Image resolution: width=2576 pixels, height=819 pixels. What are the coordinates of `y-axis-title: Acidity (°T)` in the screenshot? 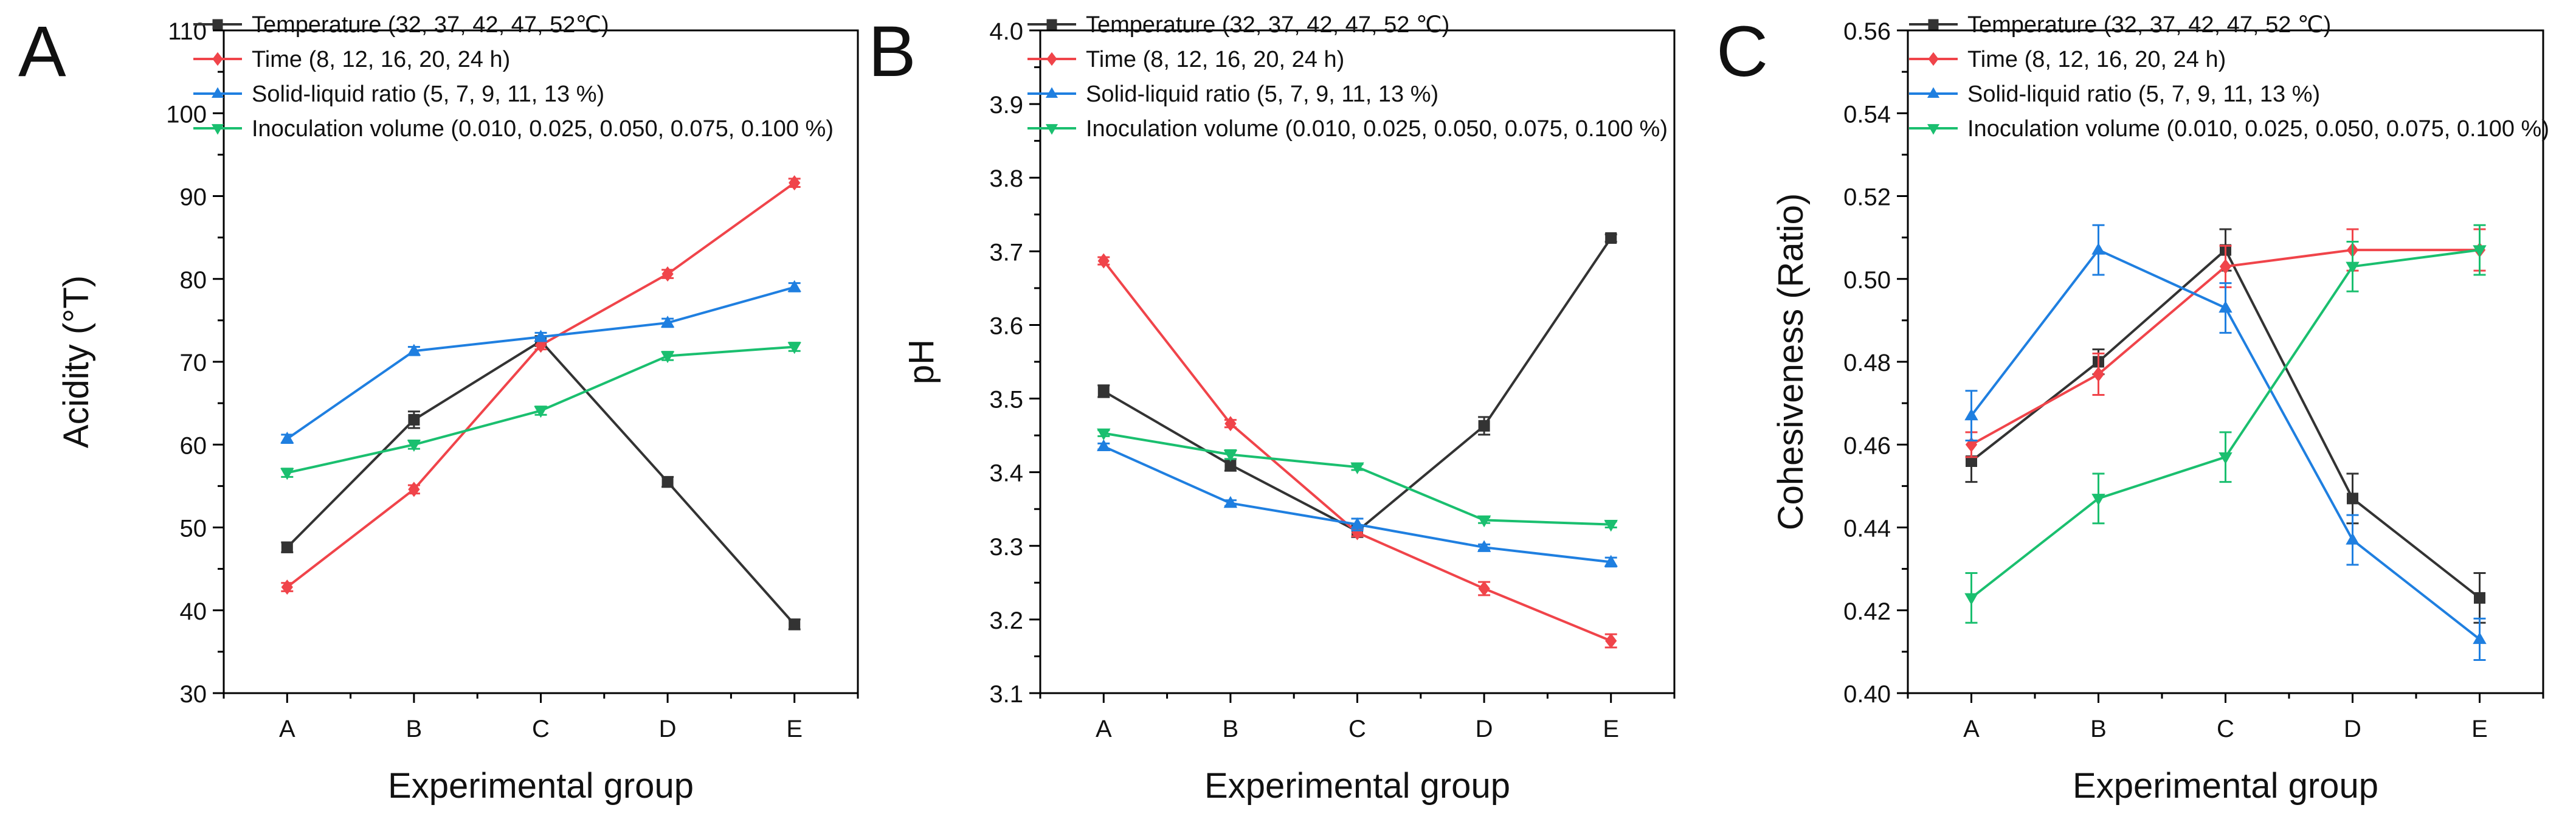 It's located at (76, 361).